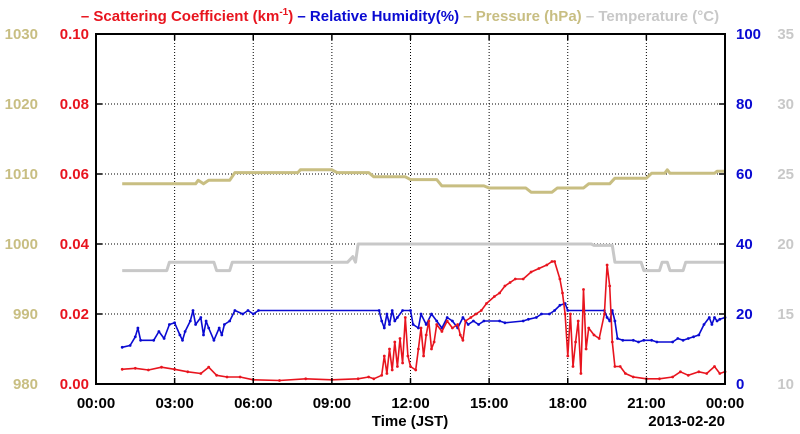 The width and height of the screenshot is (800, 434). What do you see at coordinates (748, 34) in the screenshot?
I see `humidity-tick-label: 100` at bounding box center [748, 34].